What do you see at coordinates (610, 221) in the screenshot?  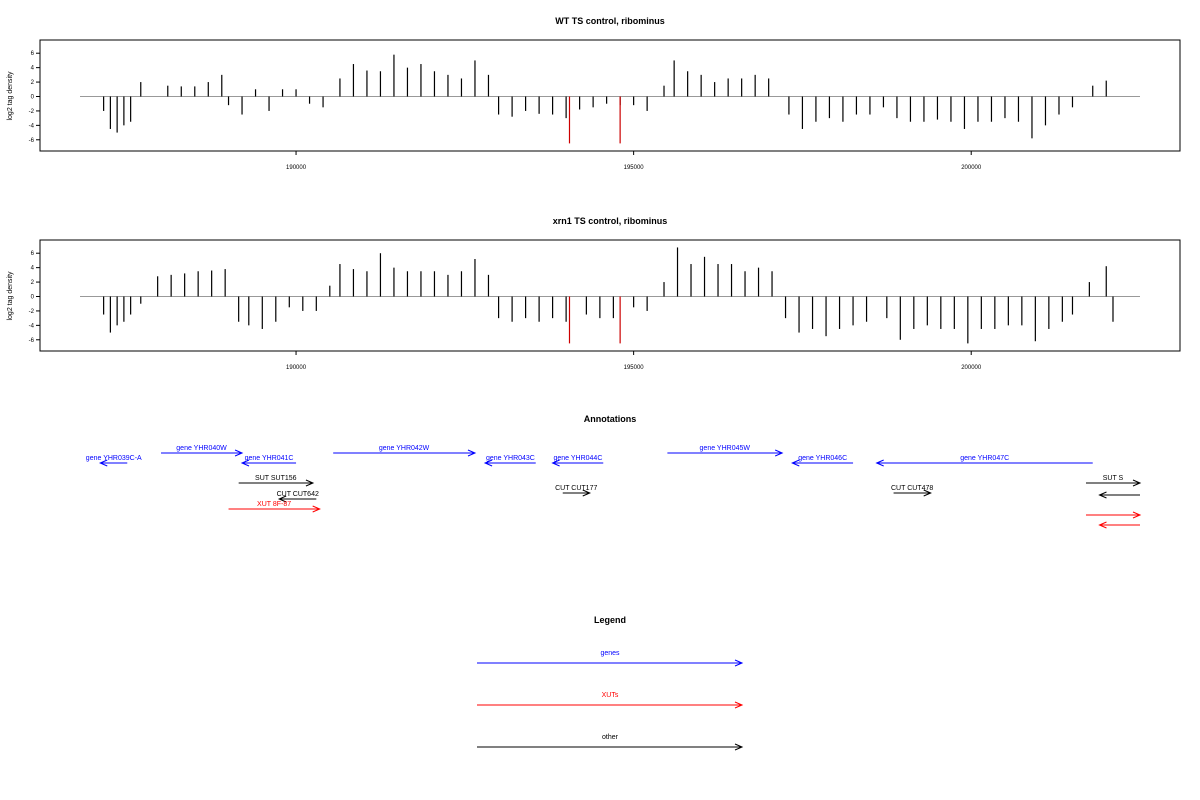 I see `panel-title: xrn1 TS control, ribominus` at bounding box center [610, 221].